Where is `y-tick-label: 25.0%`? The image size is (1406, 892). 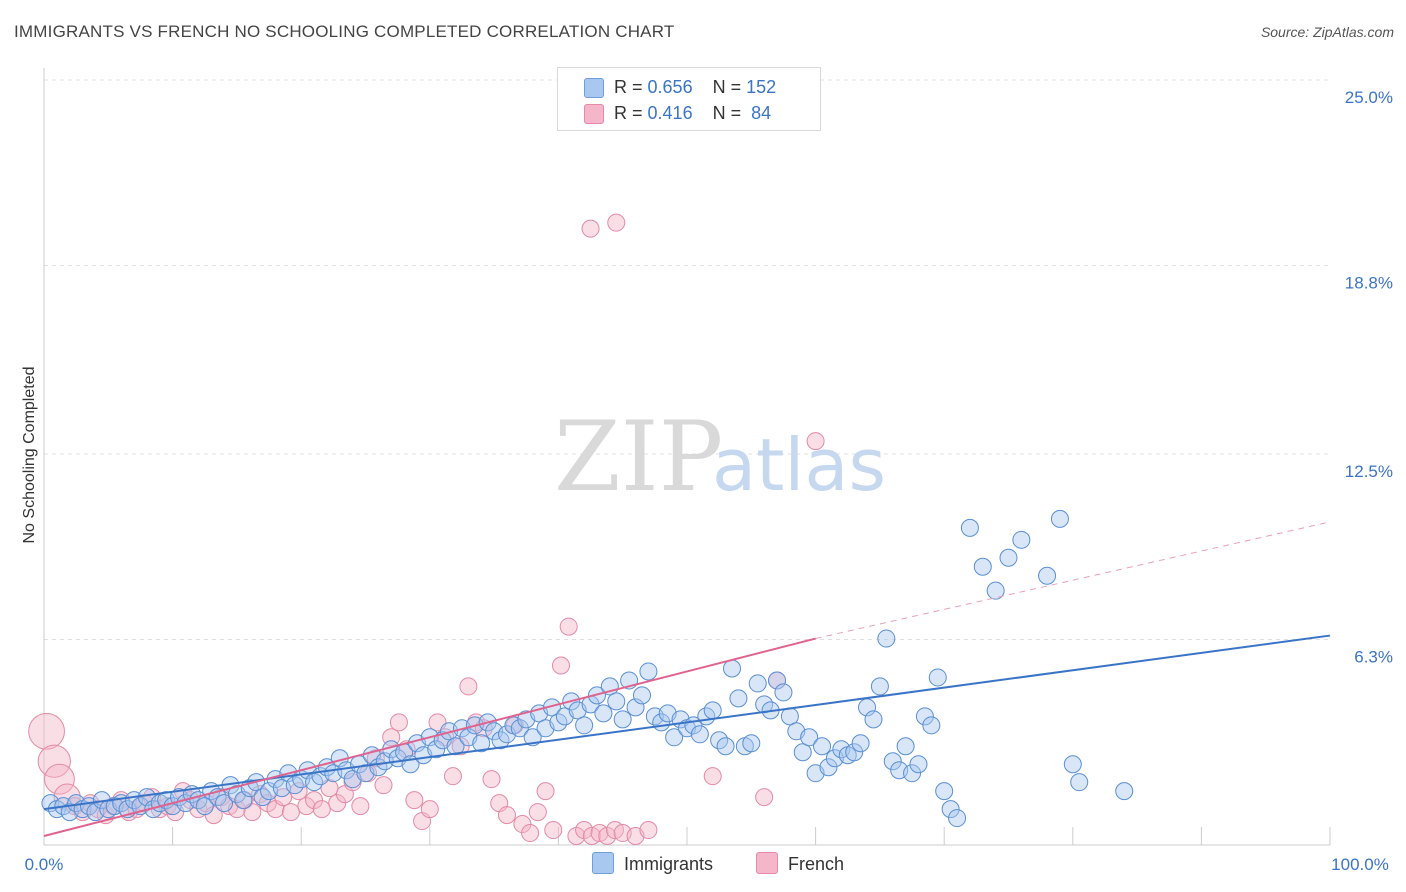 y-tick-label: 25.0% is located at coordinates (1369, 97).